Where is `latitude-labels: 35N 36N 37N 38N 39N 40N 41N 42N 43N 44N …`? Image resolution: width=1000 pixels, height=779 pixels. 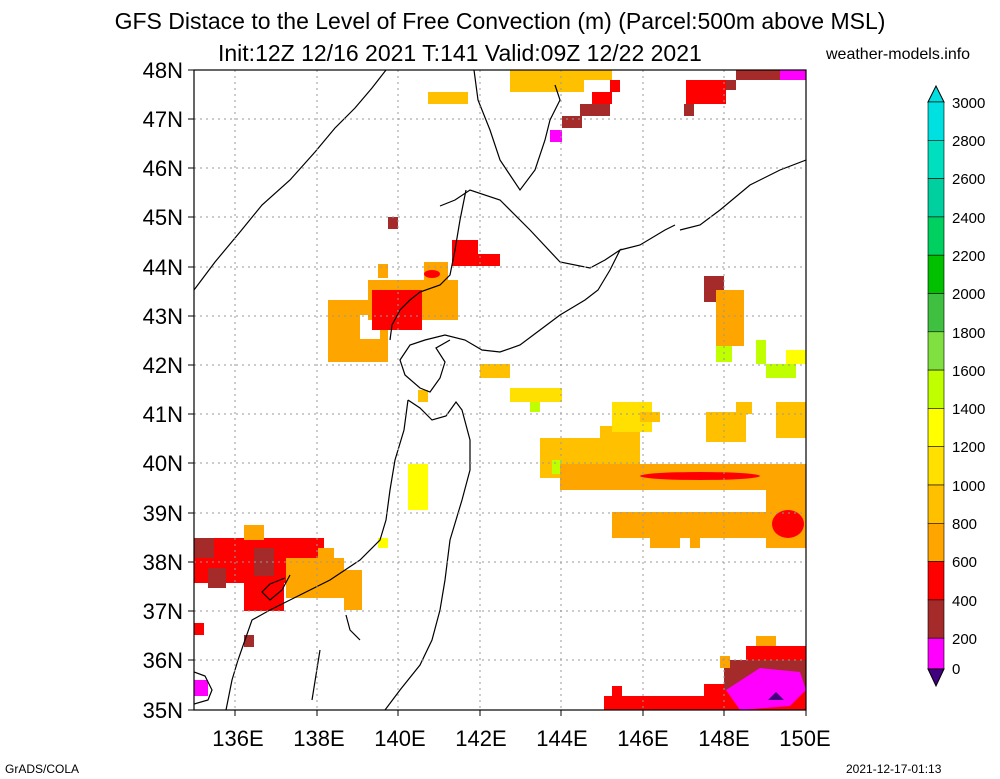
latitude-labels: 35N 36N 37N 38N 39N 40N 41N 42N 43N 44N … is located at coordinates (163, 390).